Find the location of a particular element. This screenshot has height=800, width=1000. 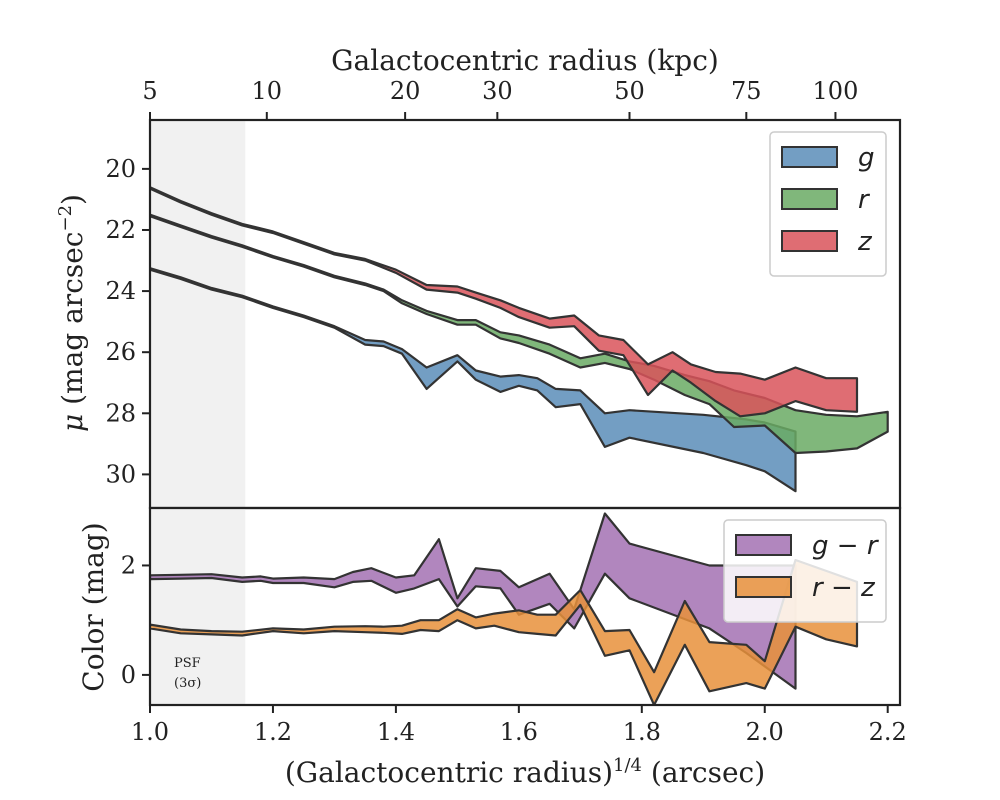

x-tick-label: 2.2 is located at coordinates (888, 732).